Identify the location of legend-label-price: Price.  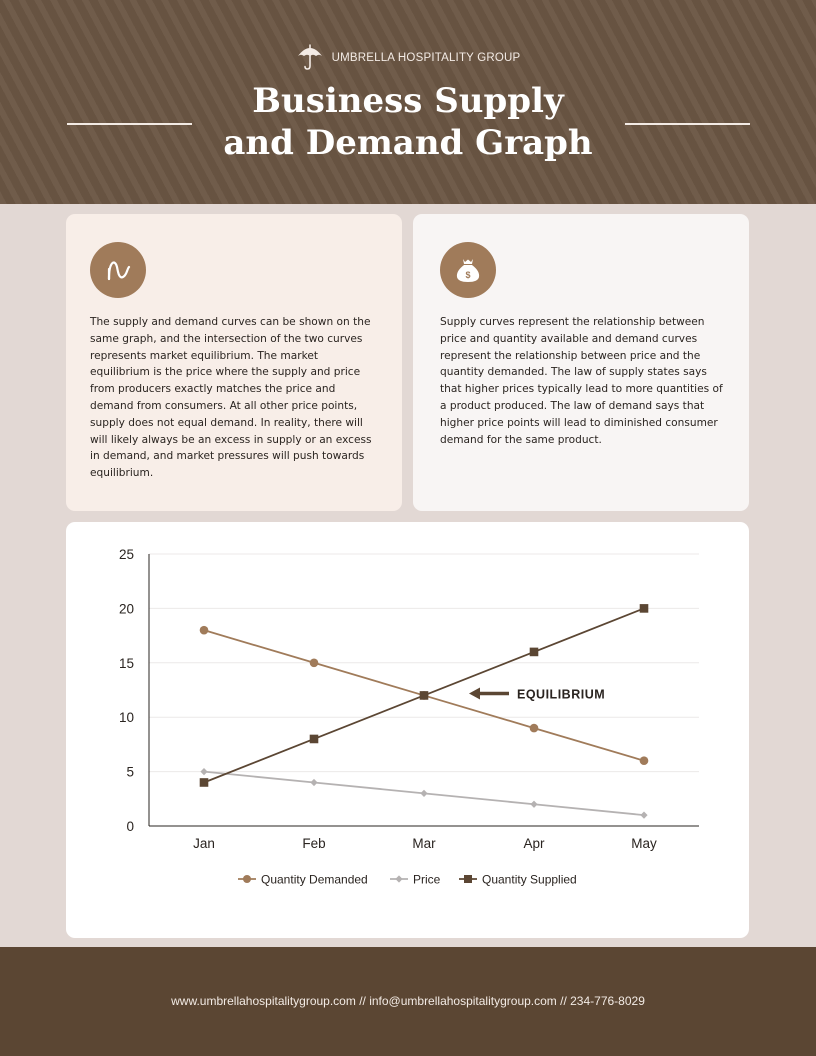
(427, 880).